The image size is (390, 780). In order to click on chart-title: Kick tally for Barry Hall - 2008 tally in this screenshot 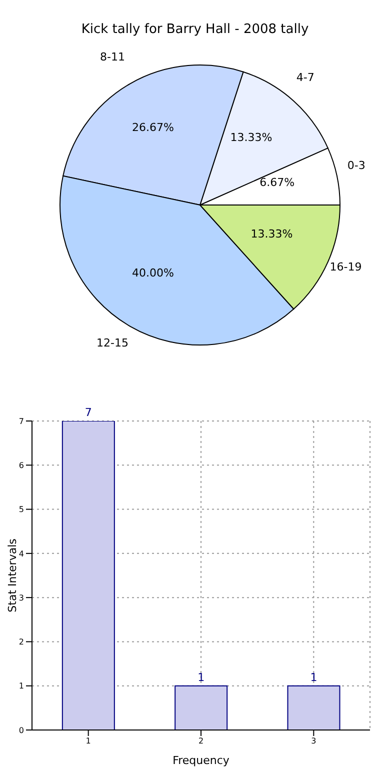, I will do `click(195, 29)`.